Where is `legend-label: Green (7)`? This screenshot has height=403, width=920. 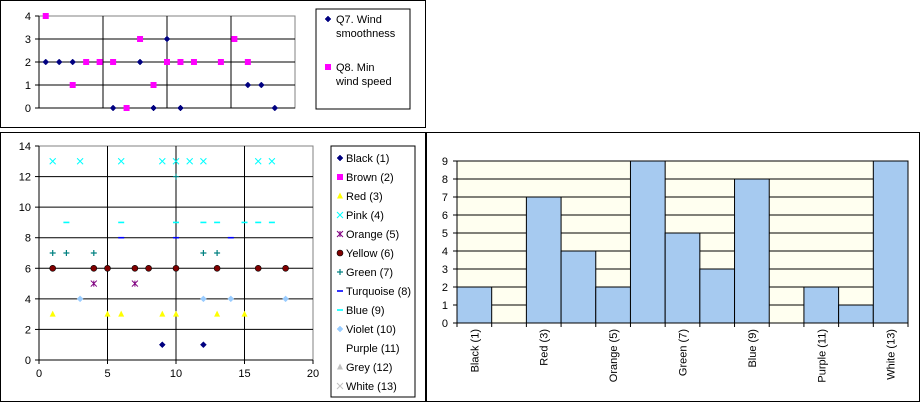 legend-label: Green (7) is located at coordinates (369, 273).